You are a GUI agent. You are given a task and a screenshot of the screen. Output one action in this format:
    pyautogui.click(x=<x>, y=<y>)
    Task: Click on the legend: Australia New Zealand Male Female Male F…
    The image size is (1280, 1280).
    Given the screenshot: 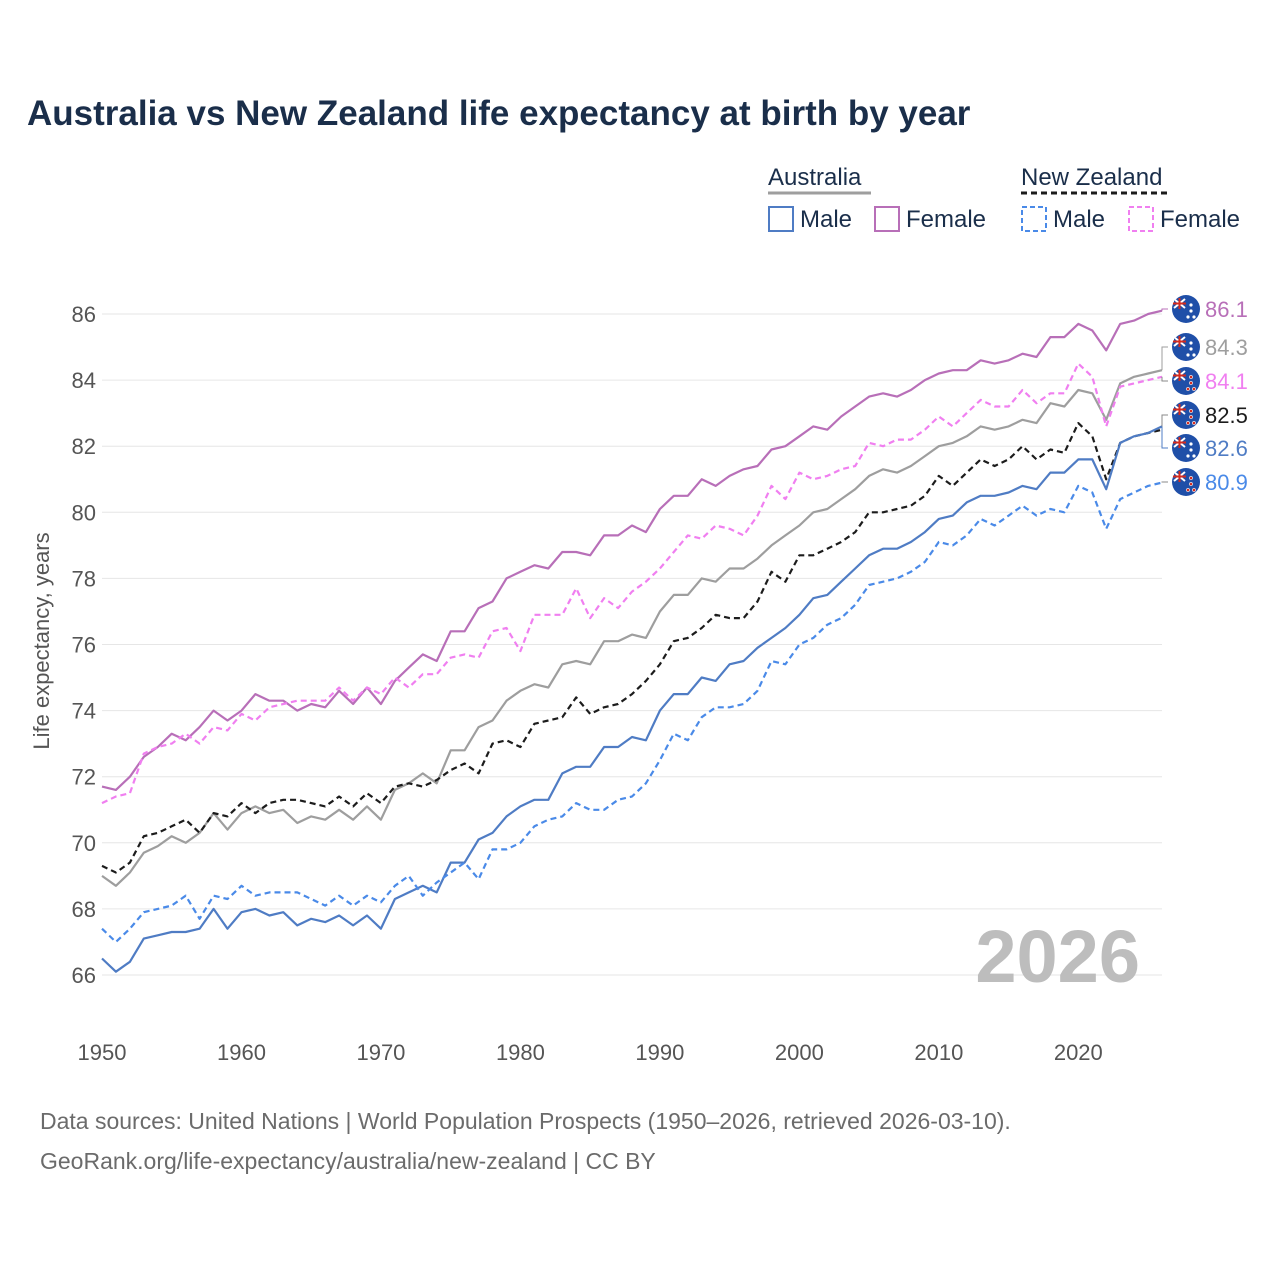 What is the action you would take?
    pyautogui.click(x=1004, y=198)
    